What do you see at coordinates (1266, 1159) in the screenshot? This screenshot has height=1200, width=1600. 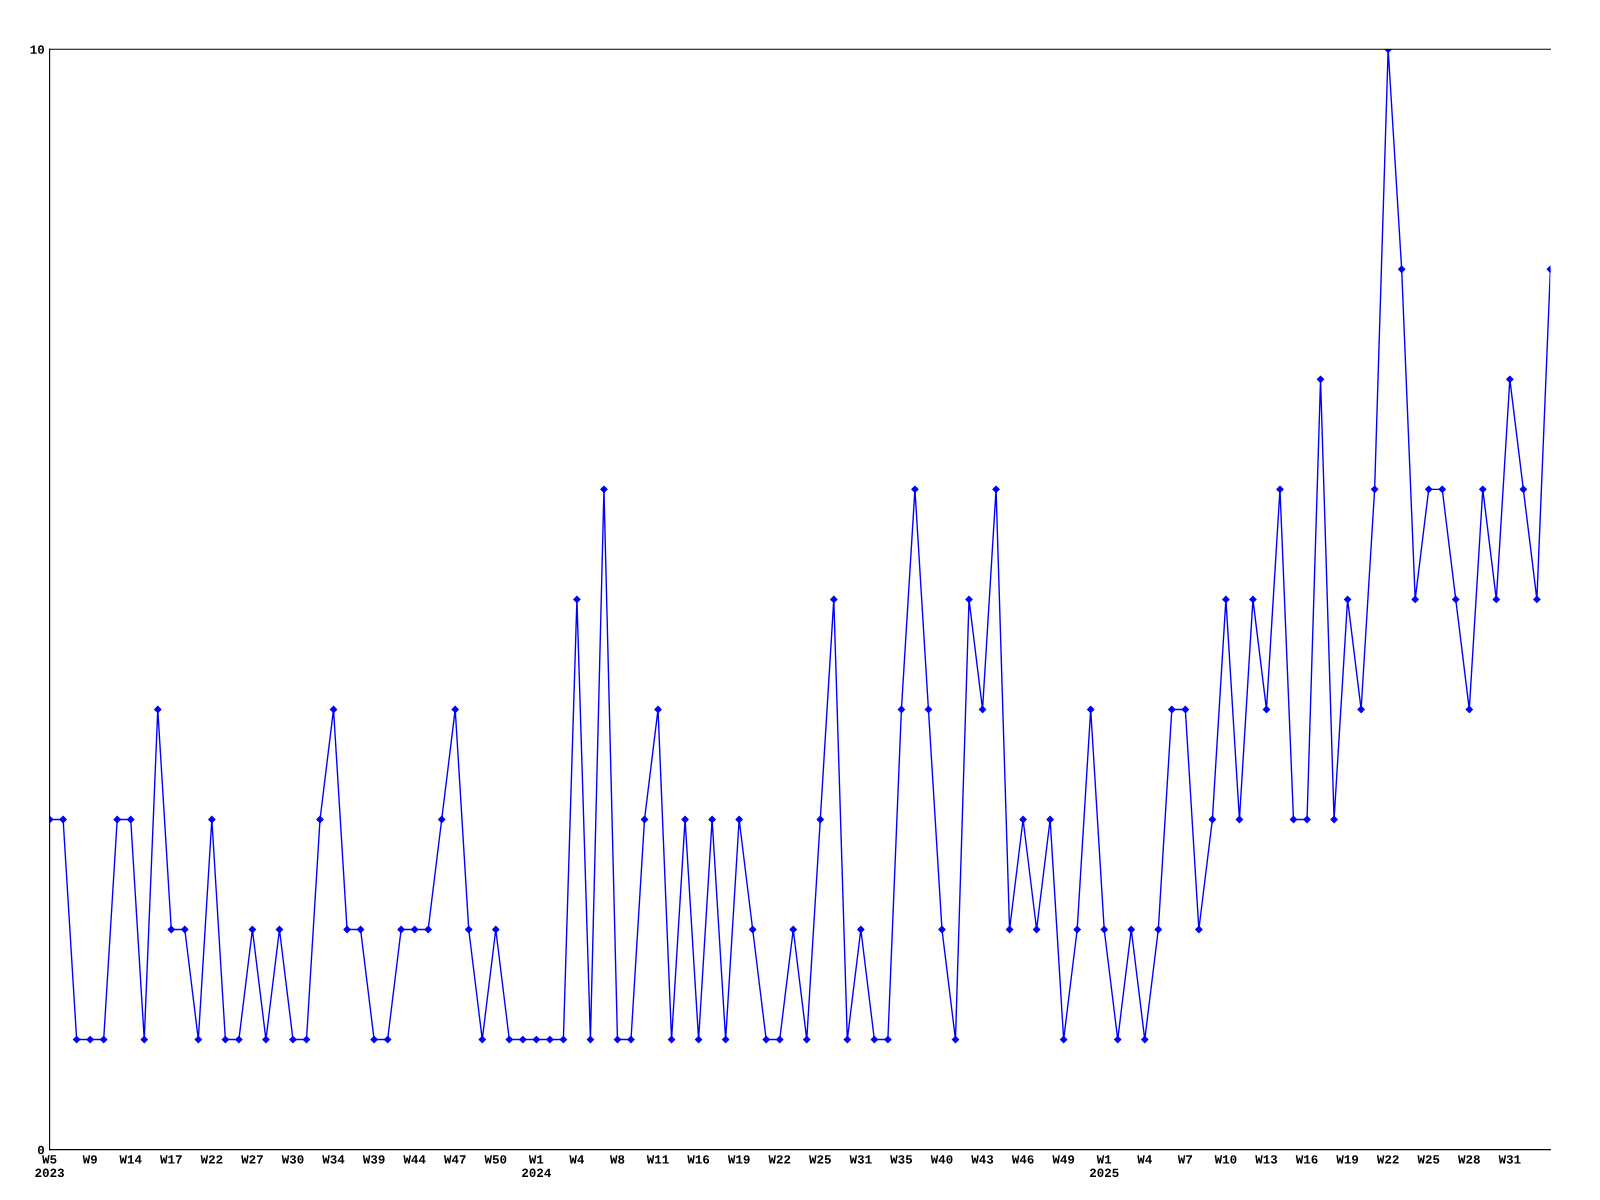 I see `x-tick-label: W13` at bounding box center [1266, 1159].